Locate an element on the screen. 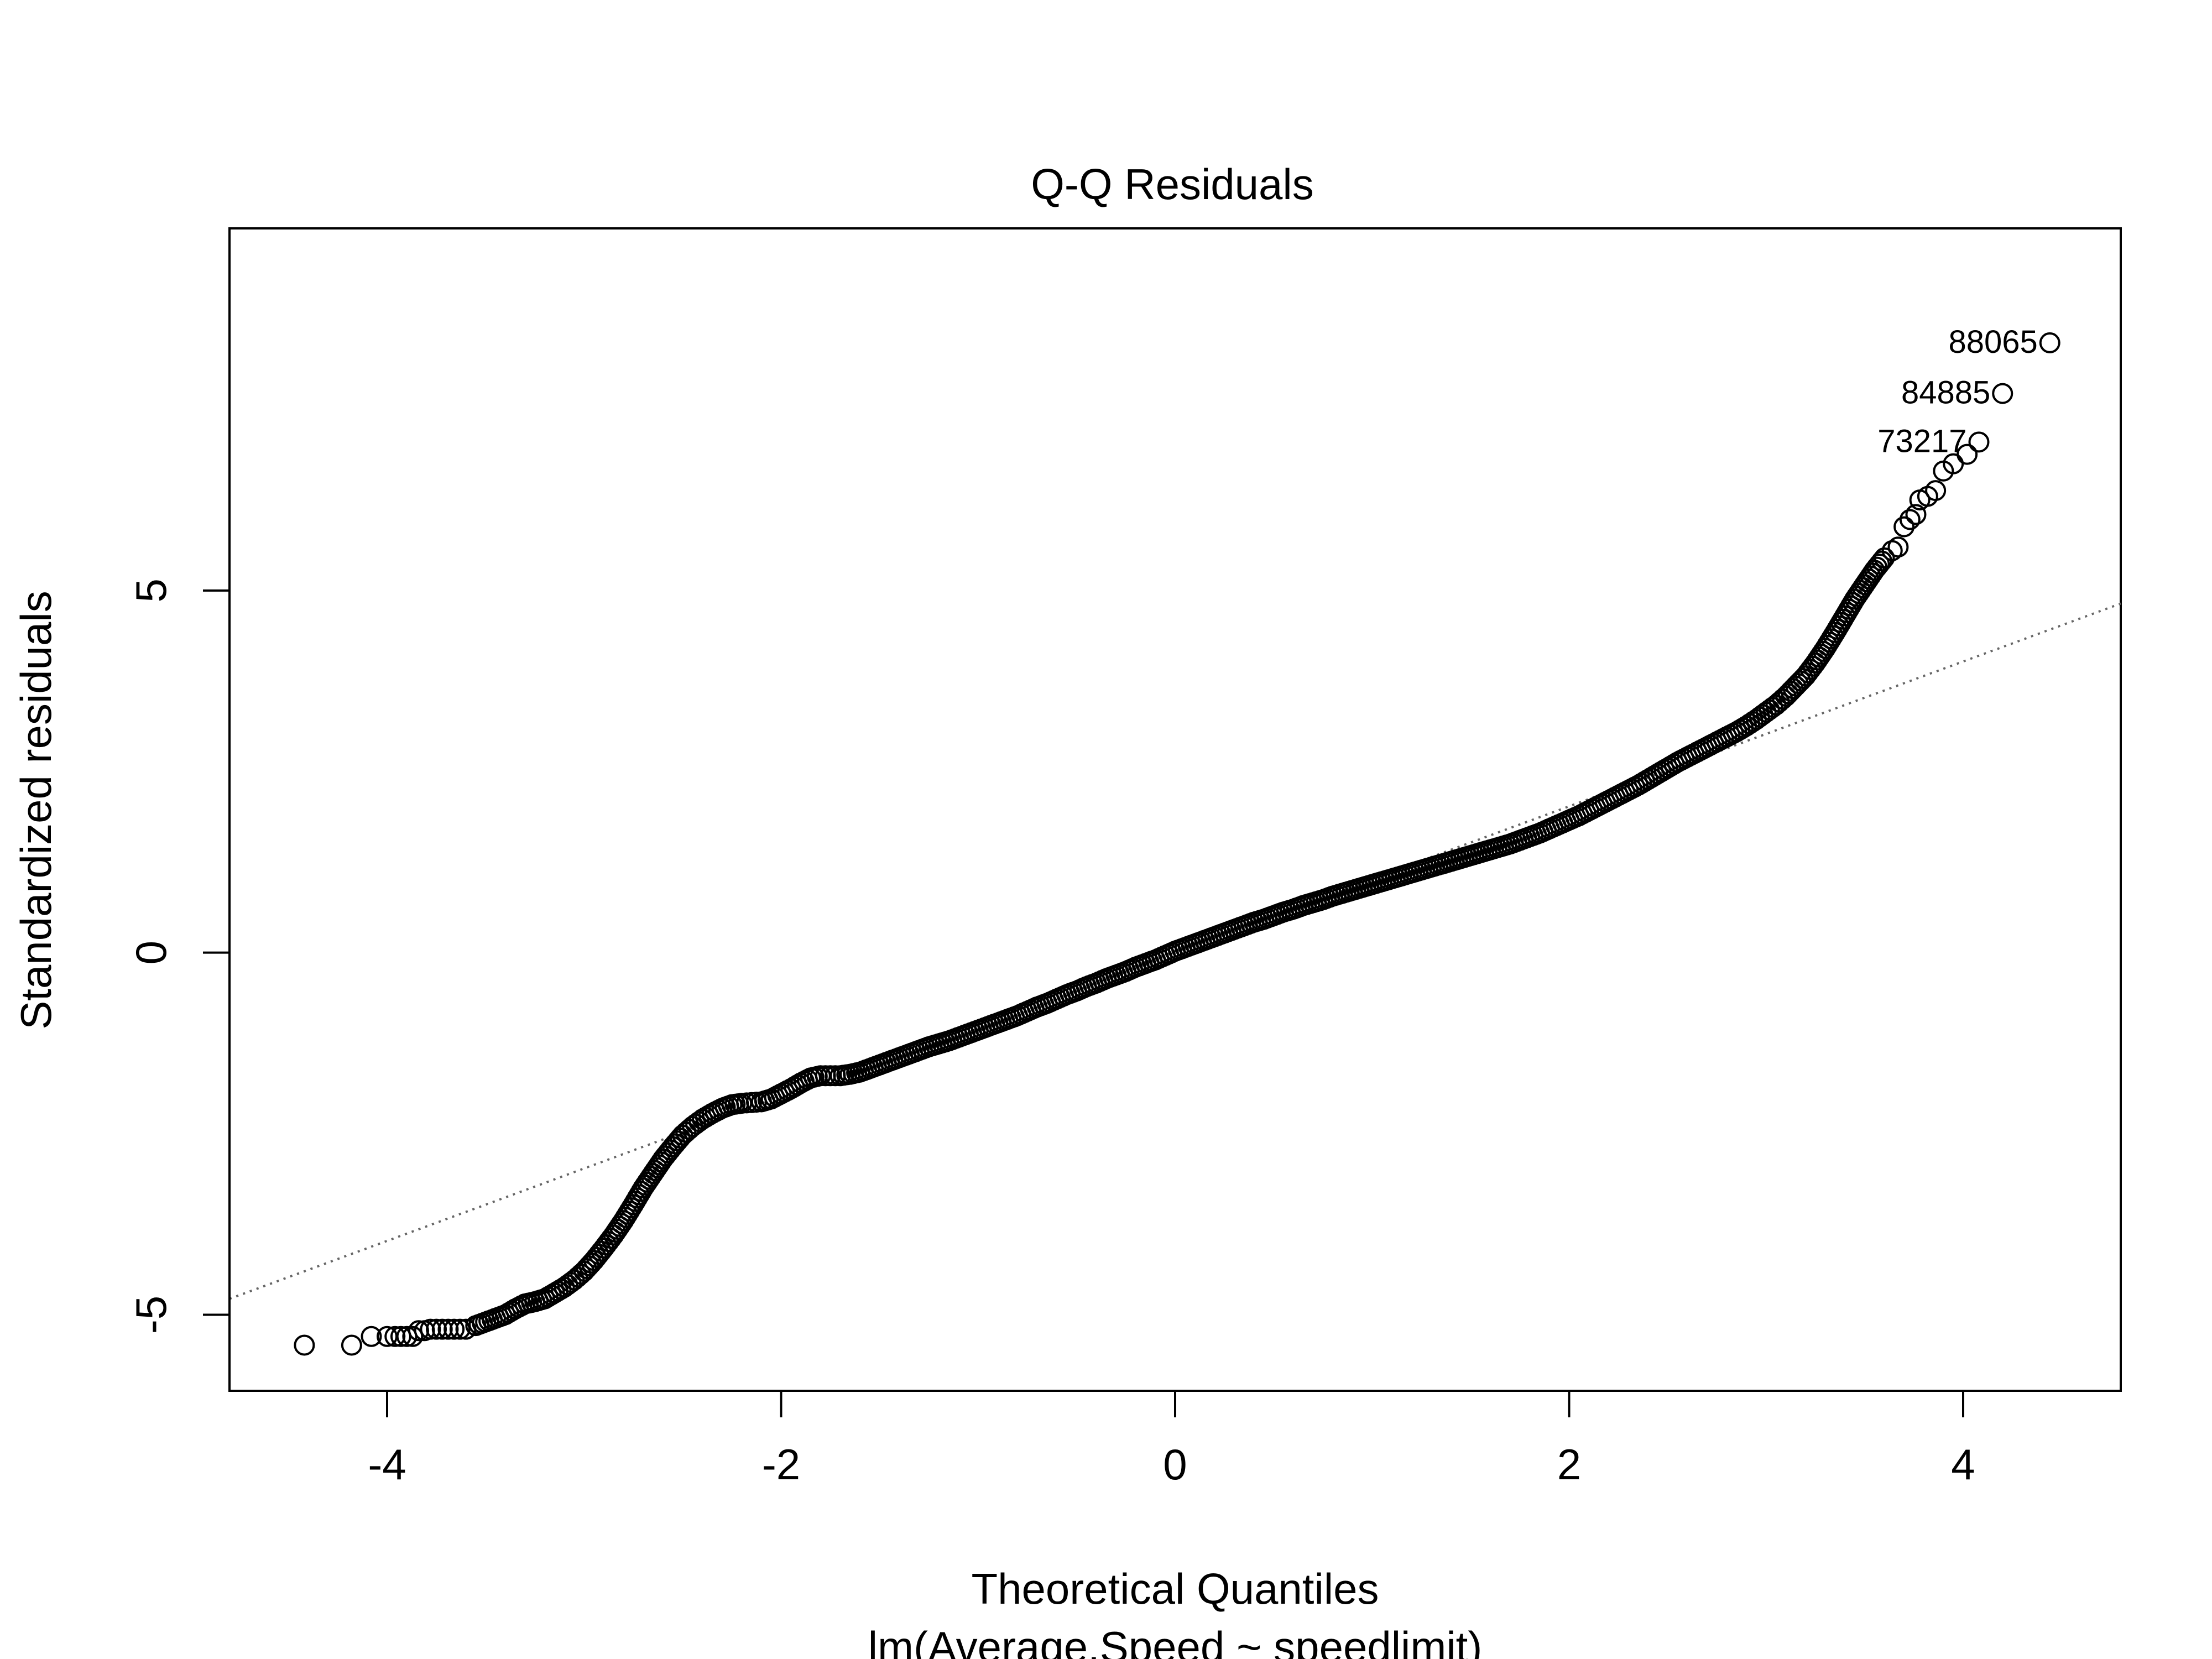 This screenshot has width=2212, height=1659. x-tick-label: 2 is located at coordinates (1569, 1464).